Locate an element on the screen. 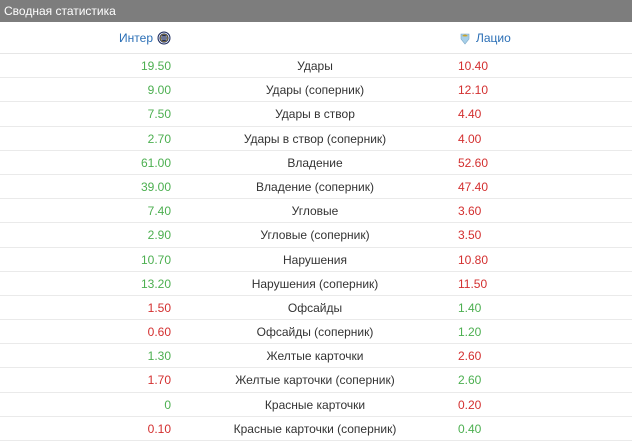 The height and width of the screenshot is (441, 632). stat-label: Желтые карточки is located at coordinates (315, 356).